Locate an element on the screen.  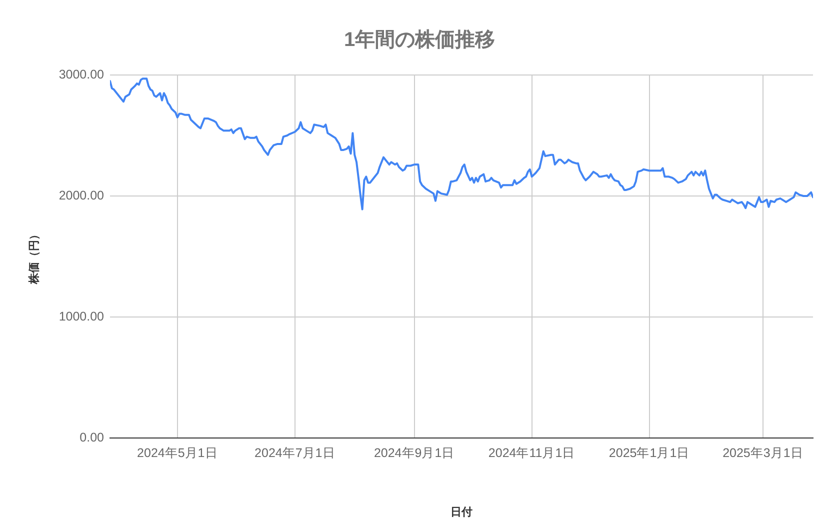
y-tick-label: 0.00 is located at coordinates (92, 437).